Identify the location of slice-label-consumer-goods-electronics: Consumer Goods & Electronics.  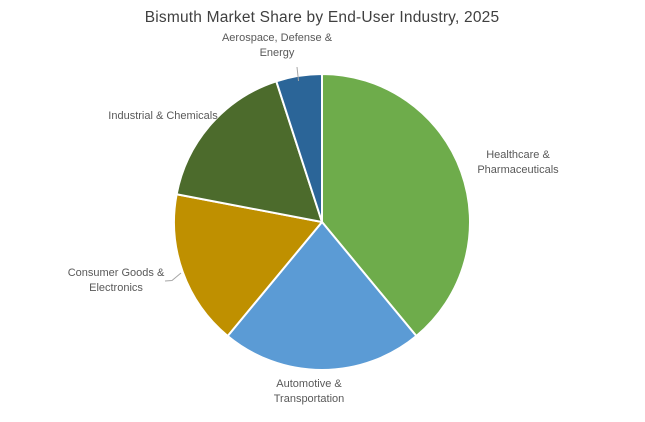
(116, 280).